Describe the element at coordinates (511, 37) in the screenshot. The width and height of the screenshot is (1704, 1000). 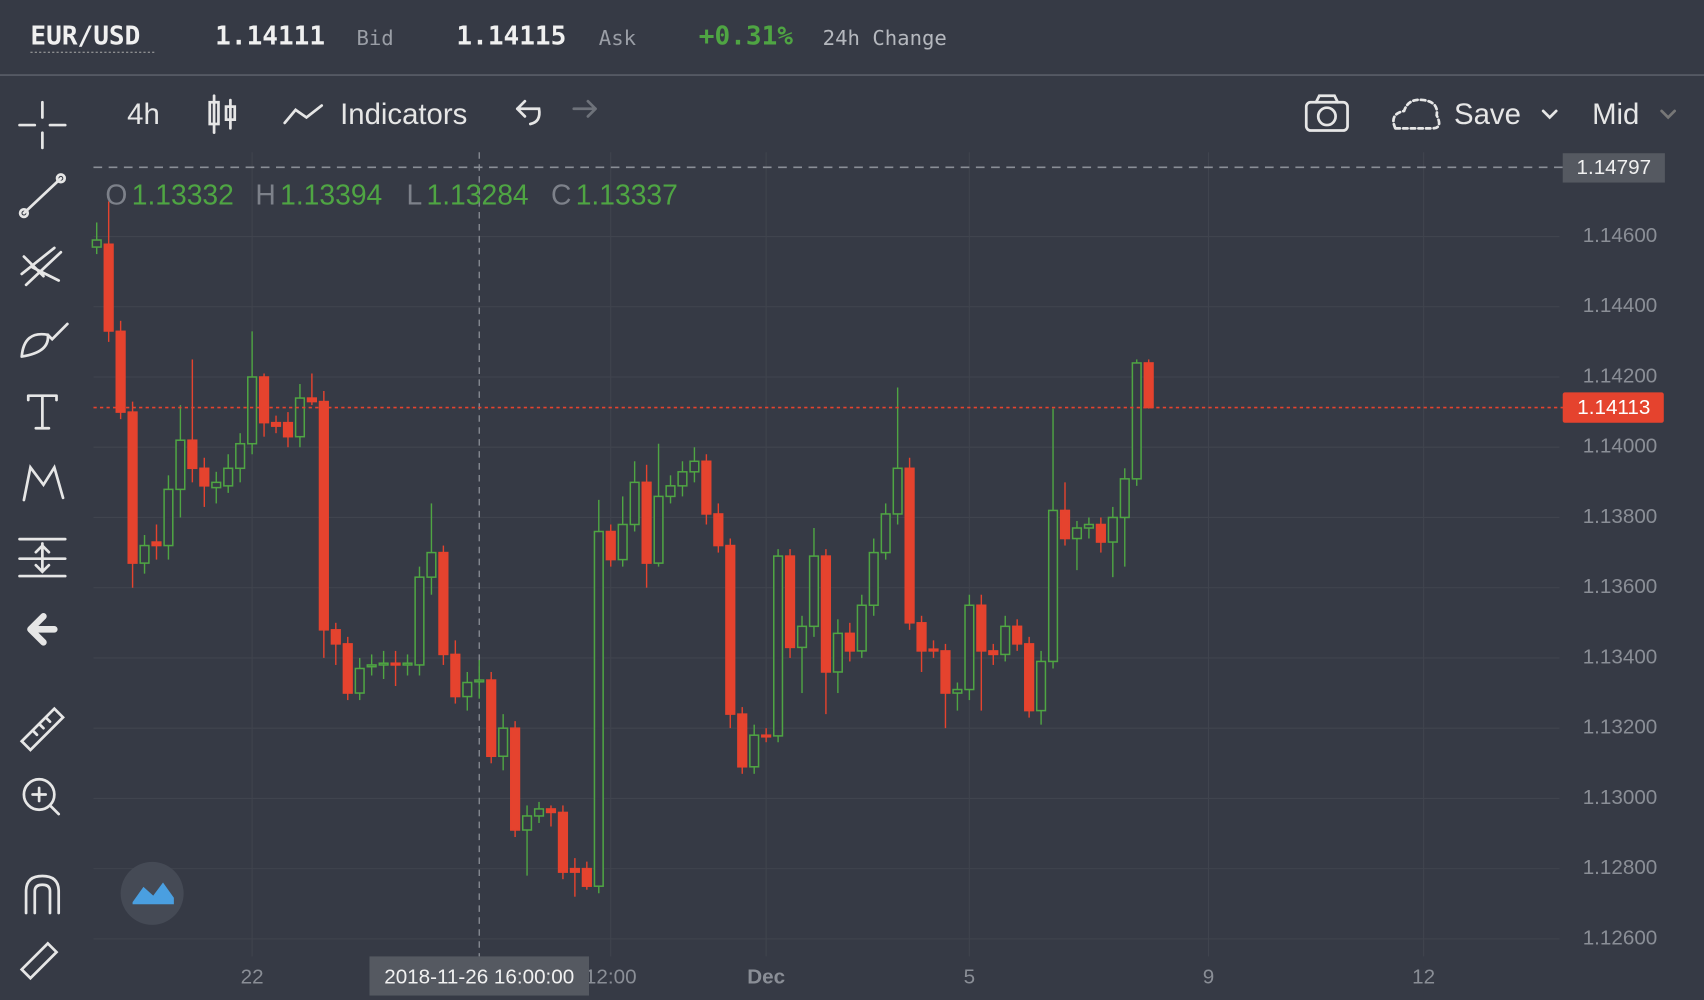
I see `ask-price: 1.14115` at that location.